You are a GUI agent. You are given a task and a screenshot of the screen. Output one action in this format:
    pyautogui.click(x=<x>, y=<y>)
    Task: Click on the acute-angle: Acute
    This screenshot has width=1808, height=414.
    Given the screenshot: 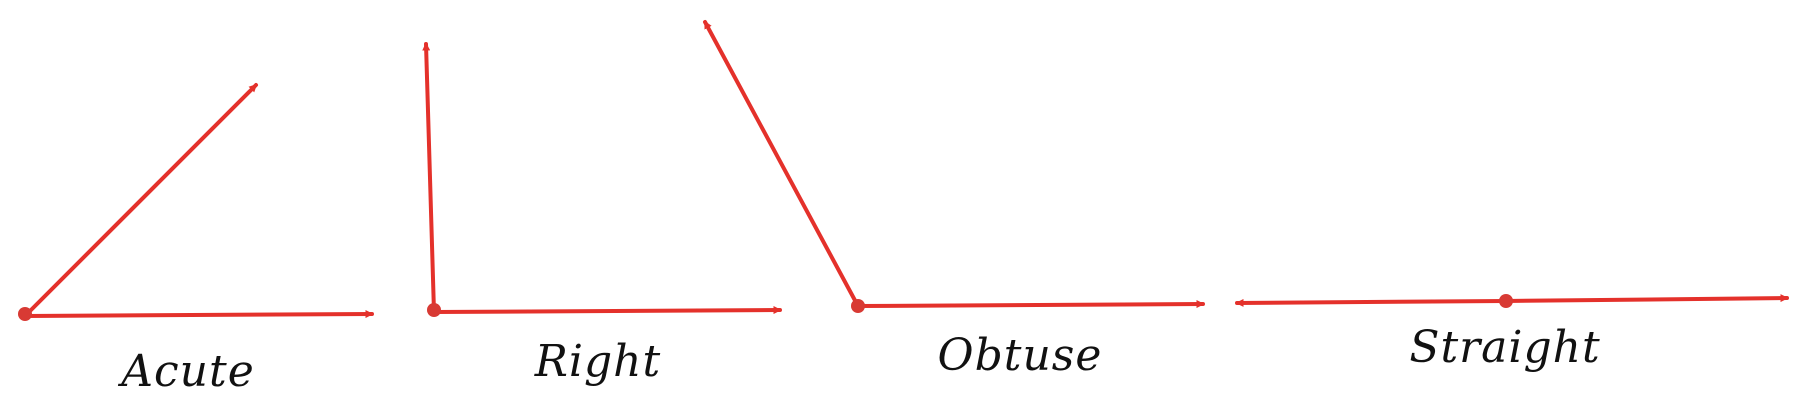 What is the action you would take?
    pyautogui.click(x=196, y=240)
    